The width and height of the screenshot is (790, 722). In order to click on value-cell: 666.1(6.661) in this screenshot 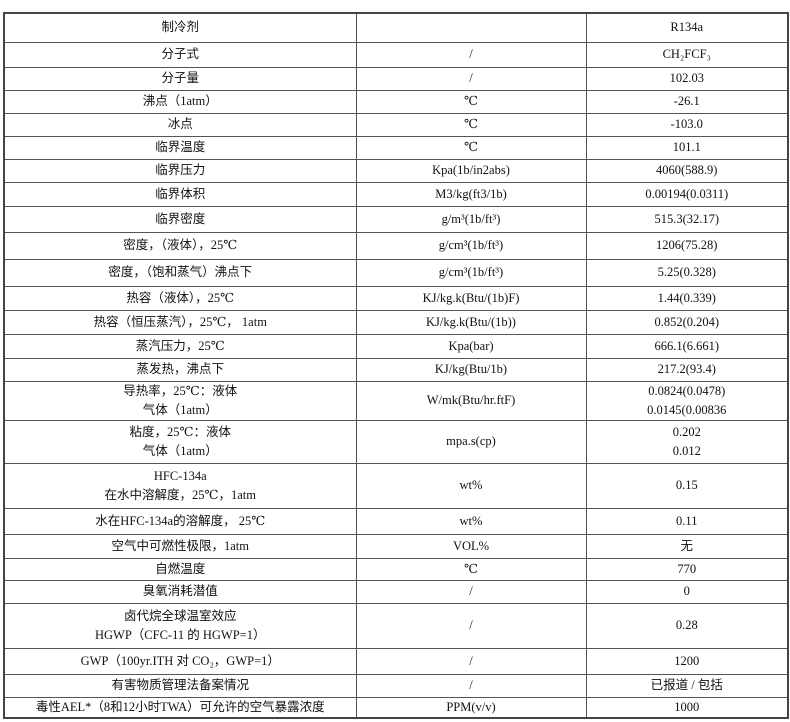, I will do `click(687, 346)`.